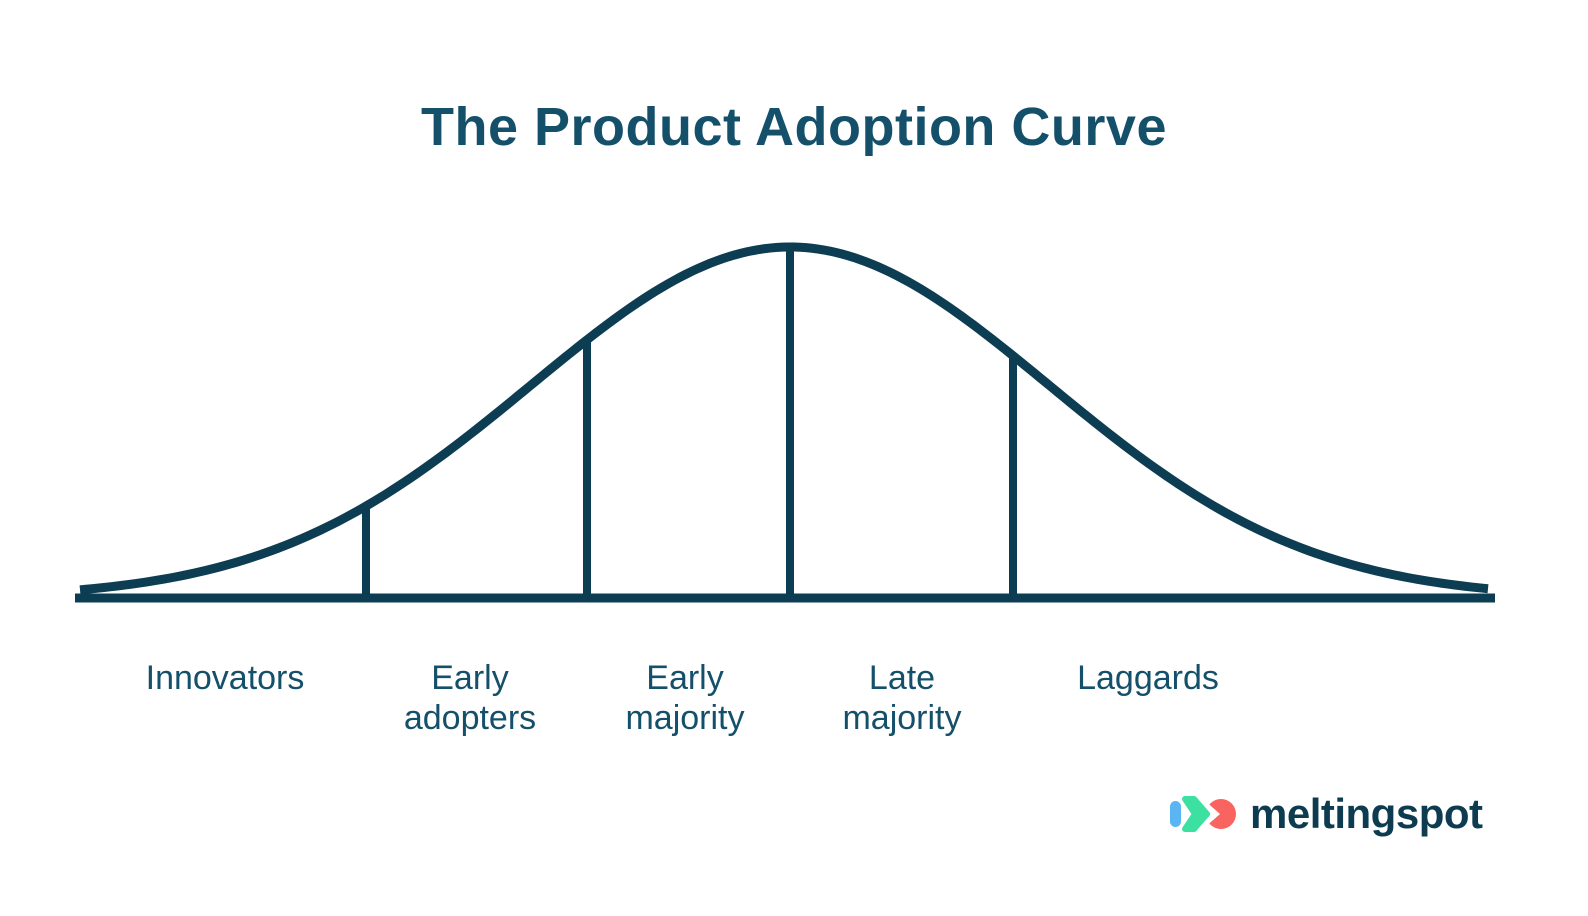 The height and width of the screenshot is (916, 1588). I want to click on meltingspot-logo: meltingspot, so click(1325, 814).